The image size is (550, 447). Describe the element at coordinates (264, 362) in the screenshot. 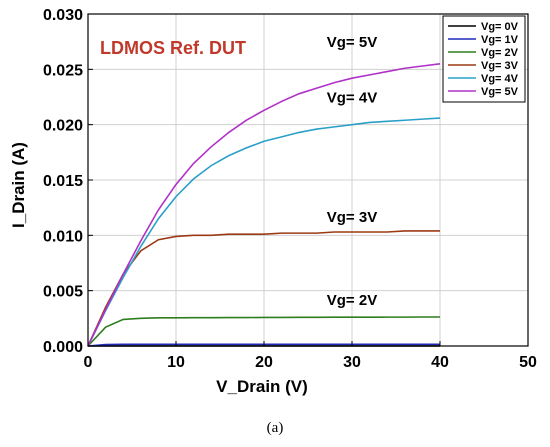

I see `x-tick-label: 20` at that location.